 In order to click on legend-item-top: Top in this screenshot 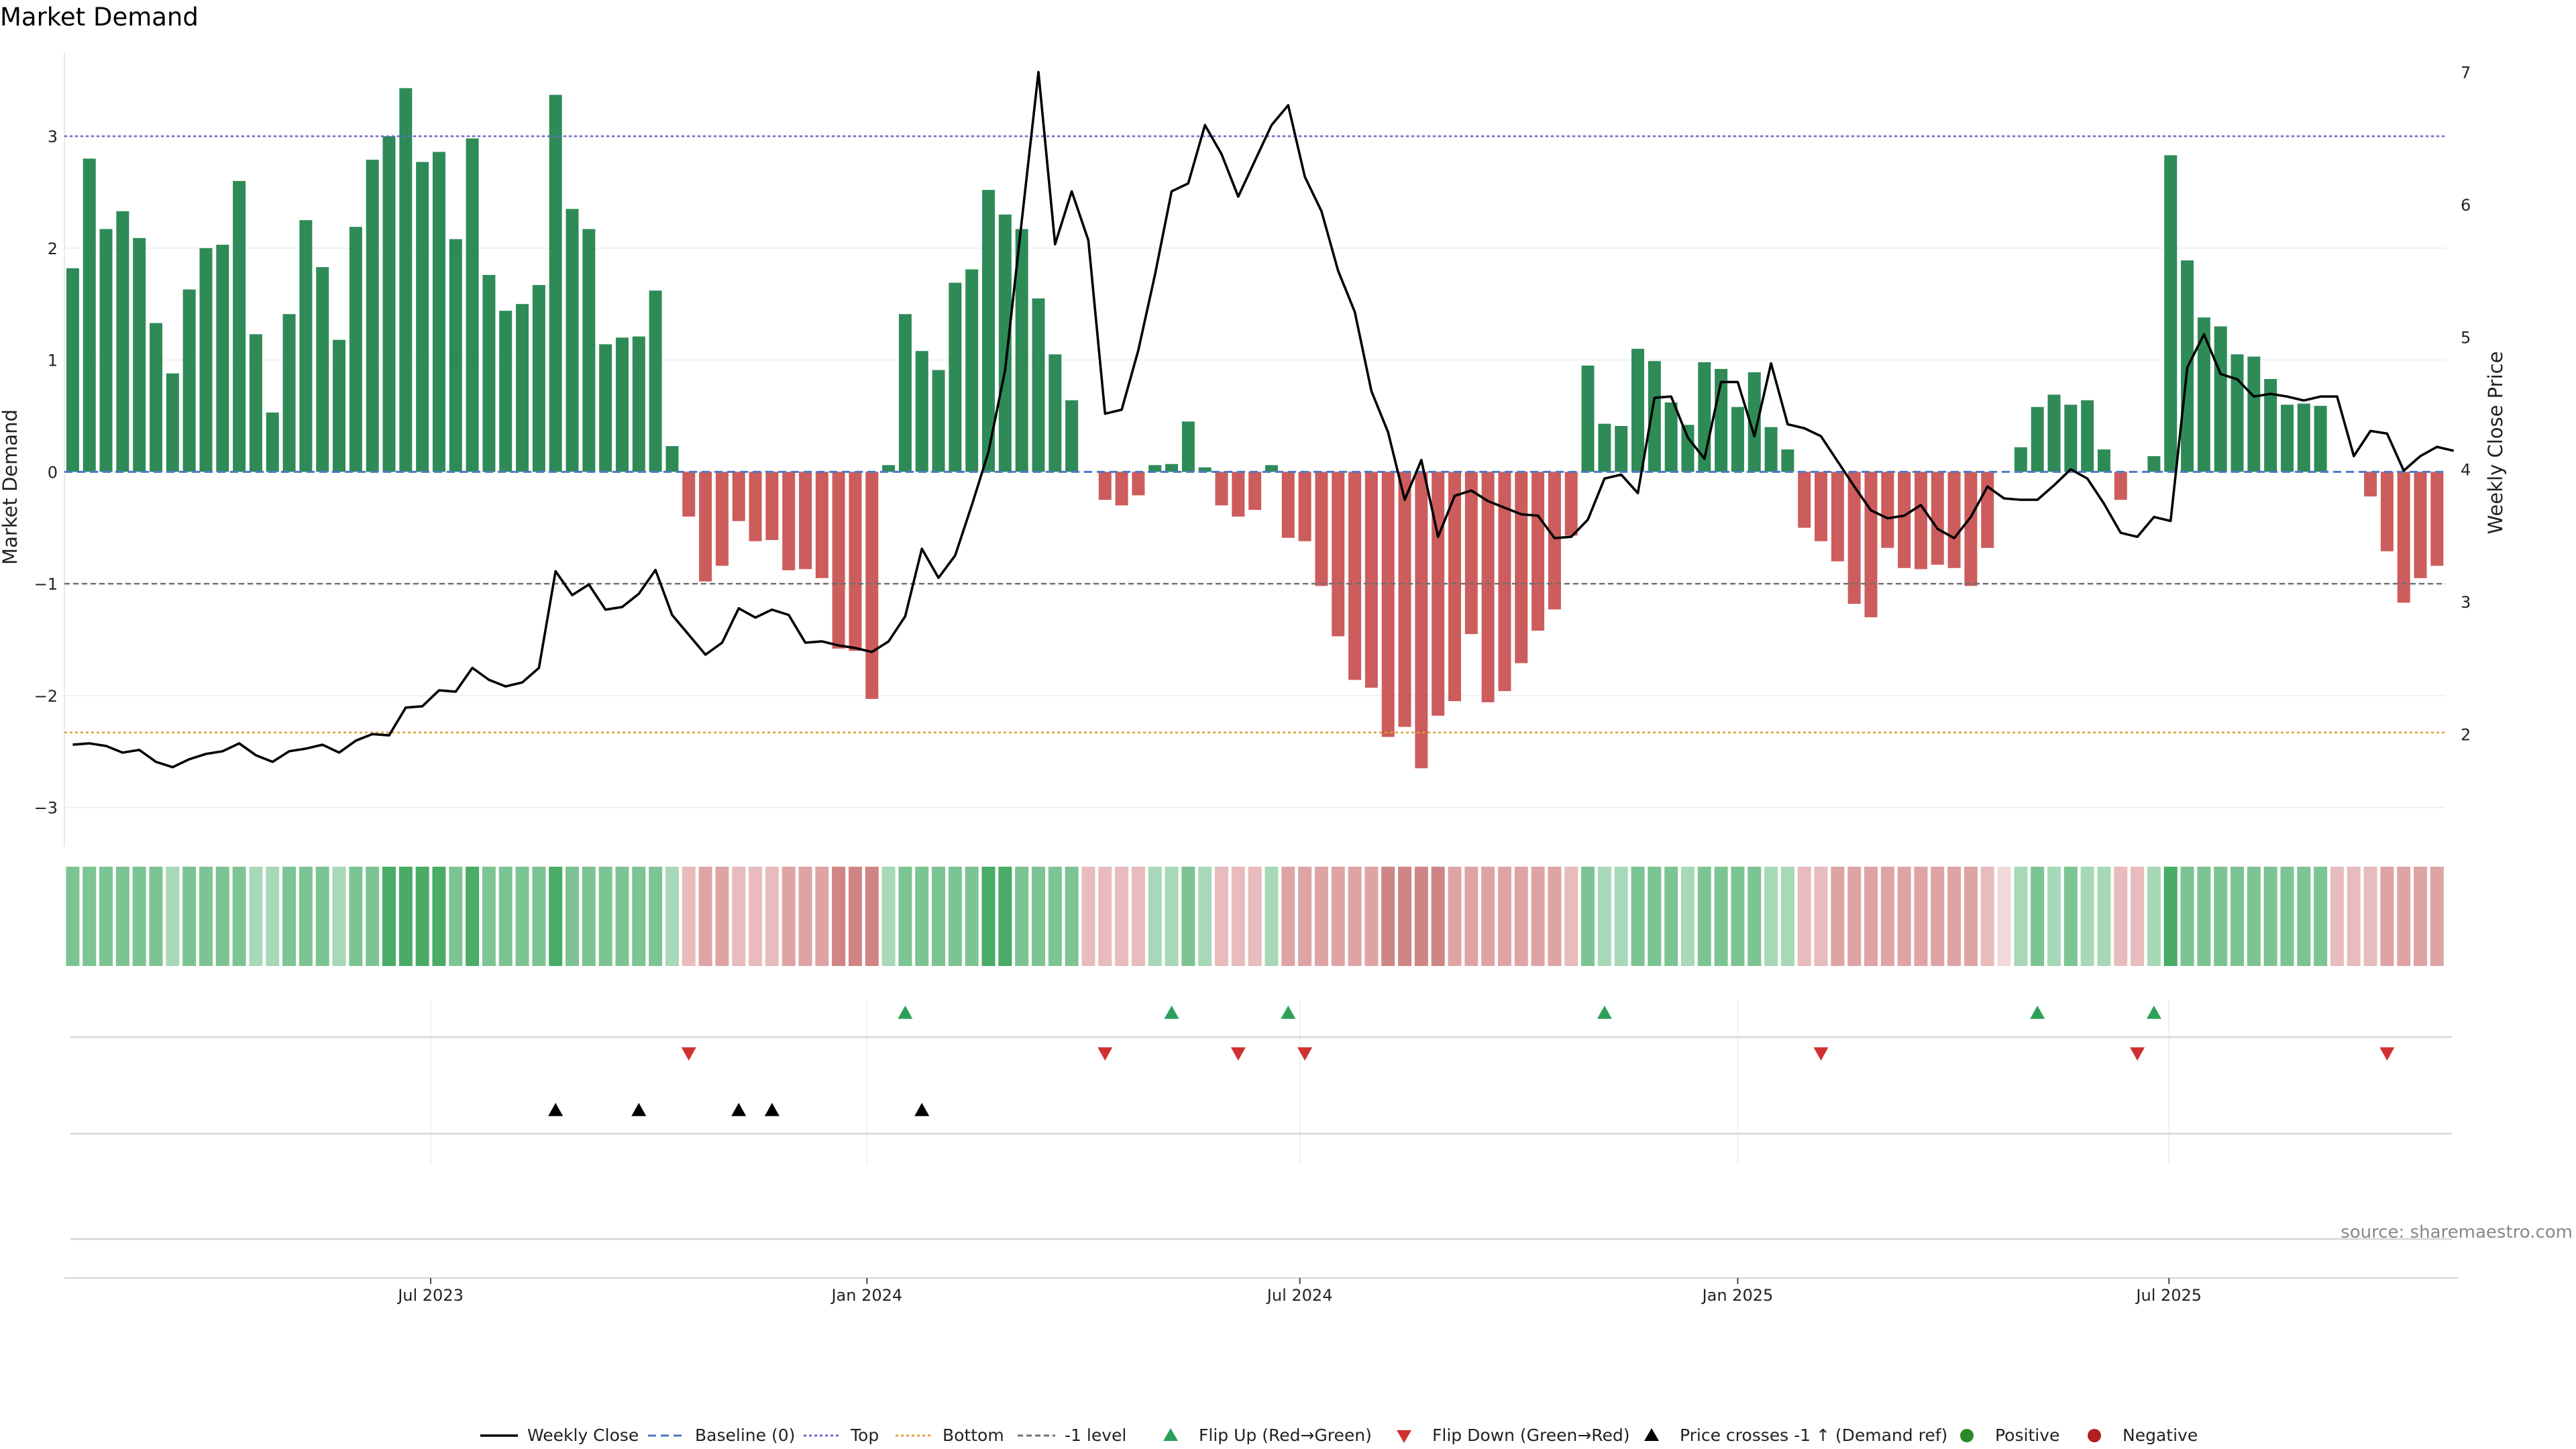, I will do `click(841, 1435)`.